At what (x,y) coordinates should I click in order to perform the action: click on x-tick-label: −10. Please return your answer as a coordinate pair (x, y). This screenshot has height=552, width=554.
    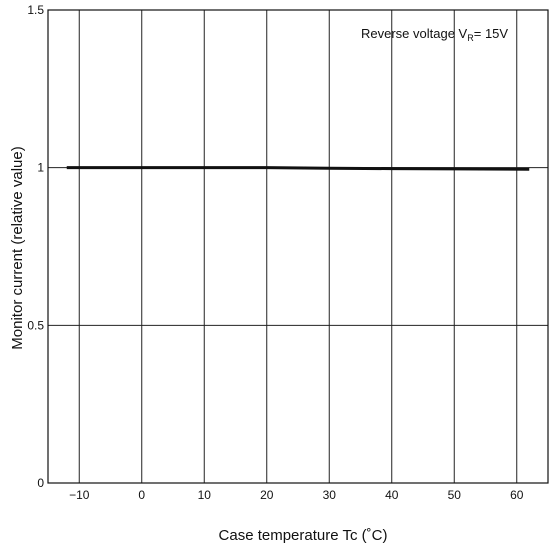
    Looking at the image, I should click on (79, 495).